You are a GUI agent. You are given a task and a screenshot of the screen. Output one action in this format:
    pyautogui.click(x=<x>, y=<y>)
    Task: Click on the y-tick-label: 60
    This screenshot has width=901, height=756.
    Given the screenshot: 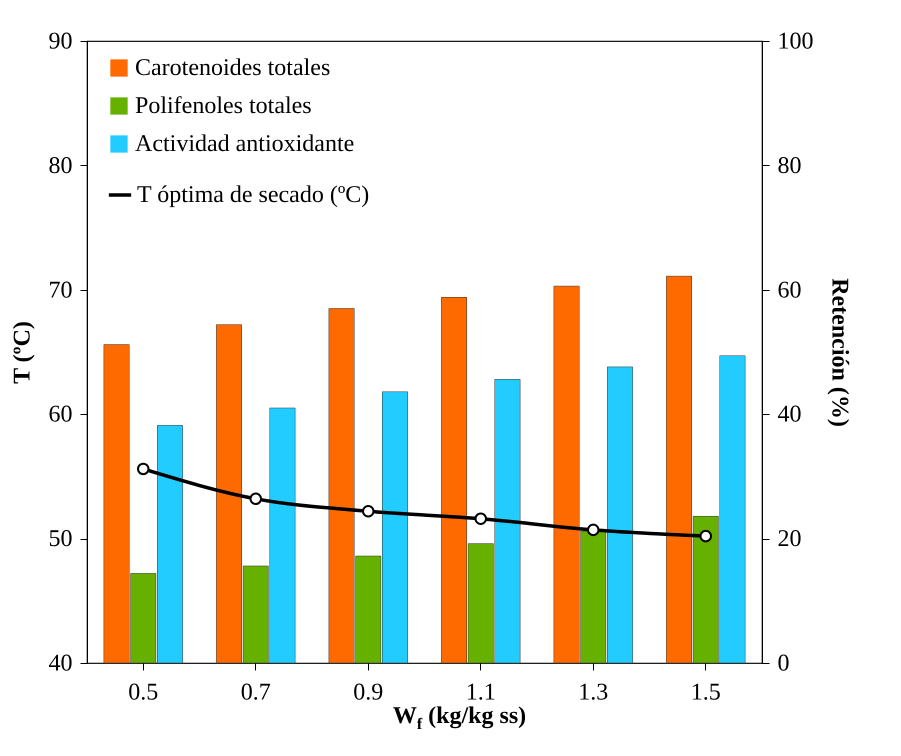 What is the action you would take?
    pyautogui.click(x=60, y=415)
    